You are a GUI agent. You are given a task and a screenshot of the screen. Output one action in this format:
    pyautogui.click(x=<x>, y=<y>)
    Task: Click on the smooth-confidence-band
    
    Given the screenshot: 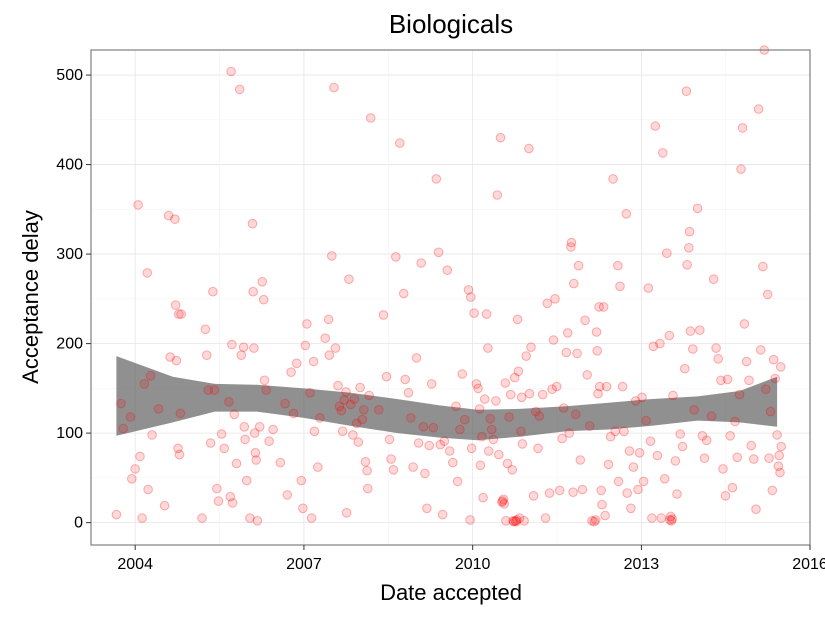 What is the action you would take?
    pyautogui.click(x=447, y=398)
    